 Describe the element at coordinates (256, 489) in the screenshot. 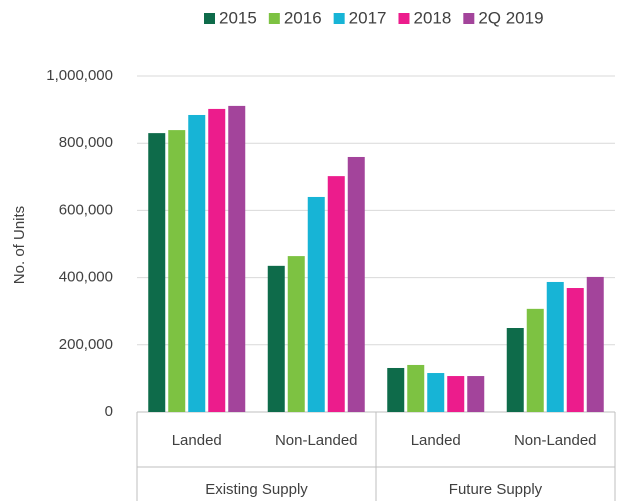

I see `group-label: Existing Supply` at that location.